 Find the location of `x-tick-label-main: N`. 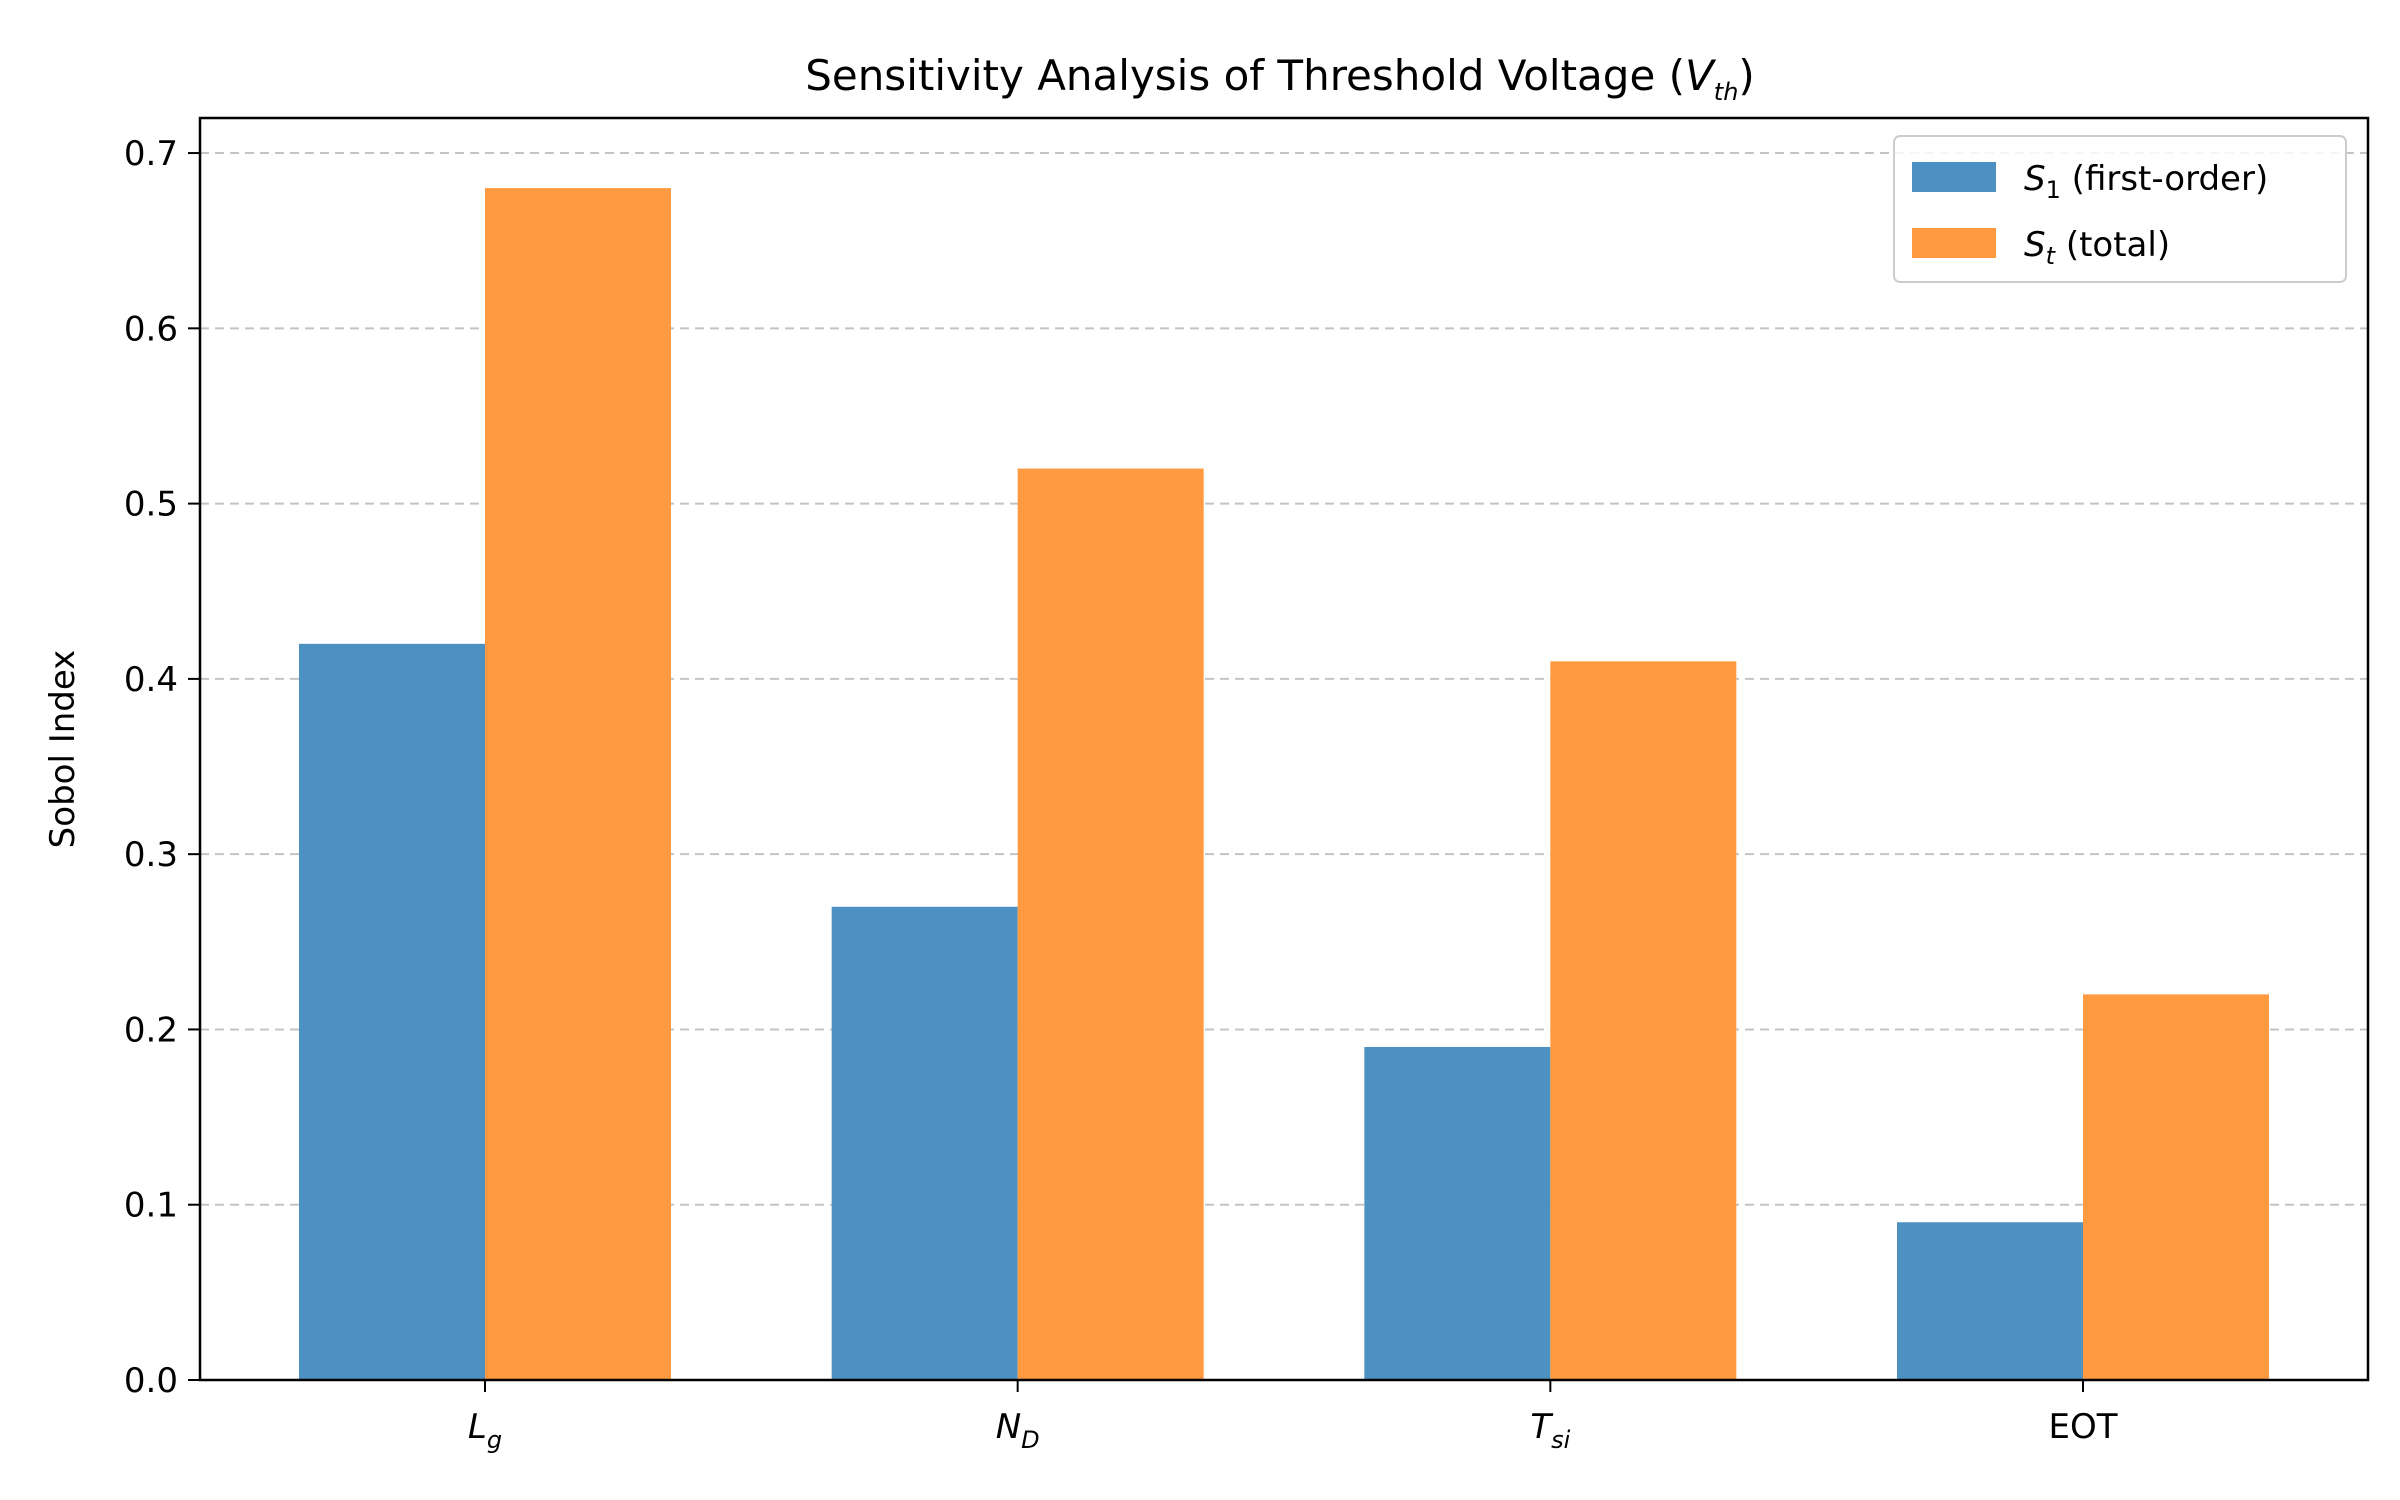

x-tick-label-main: N is located at coordinates (1008, 1427).